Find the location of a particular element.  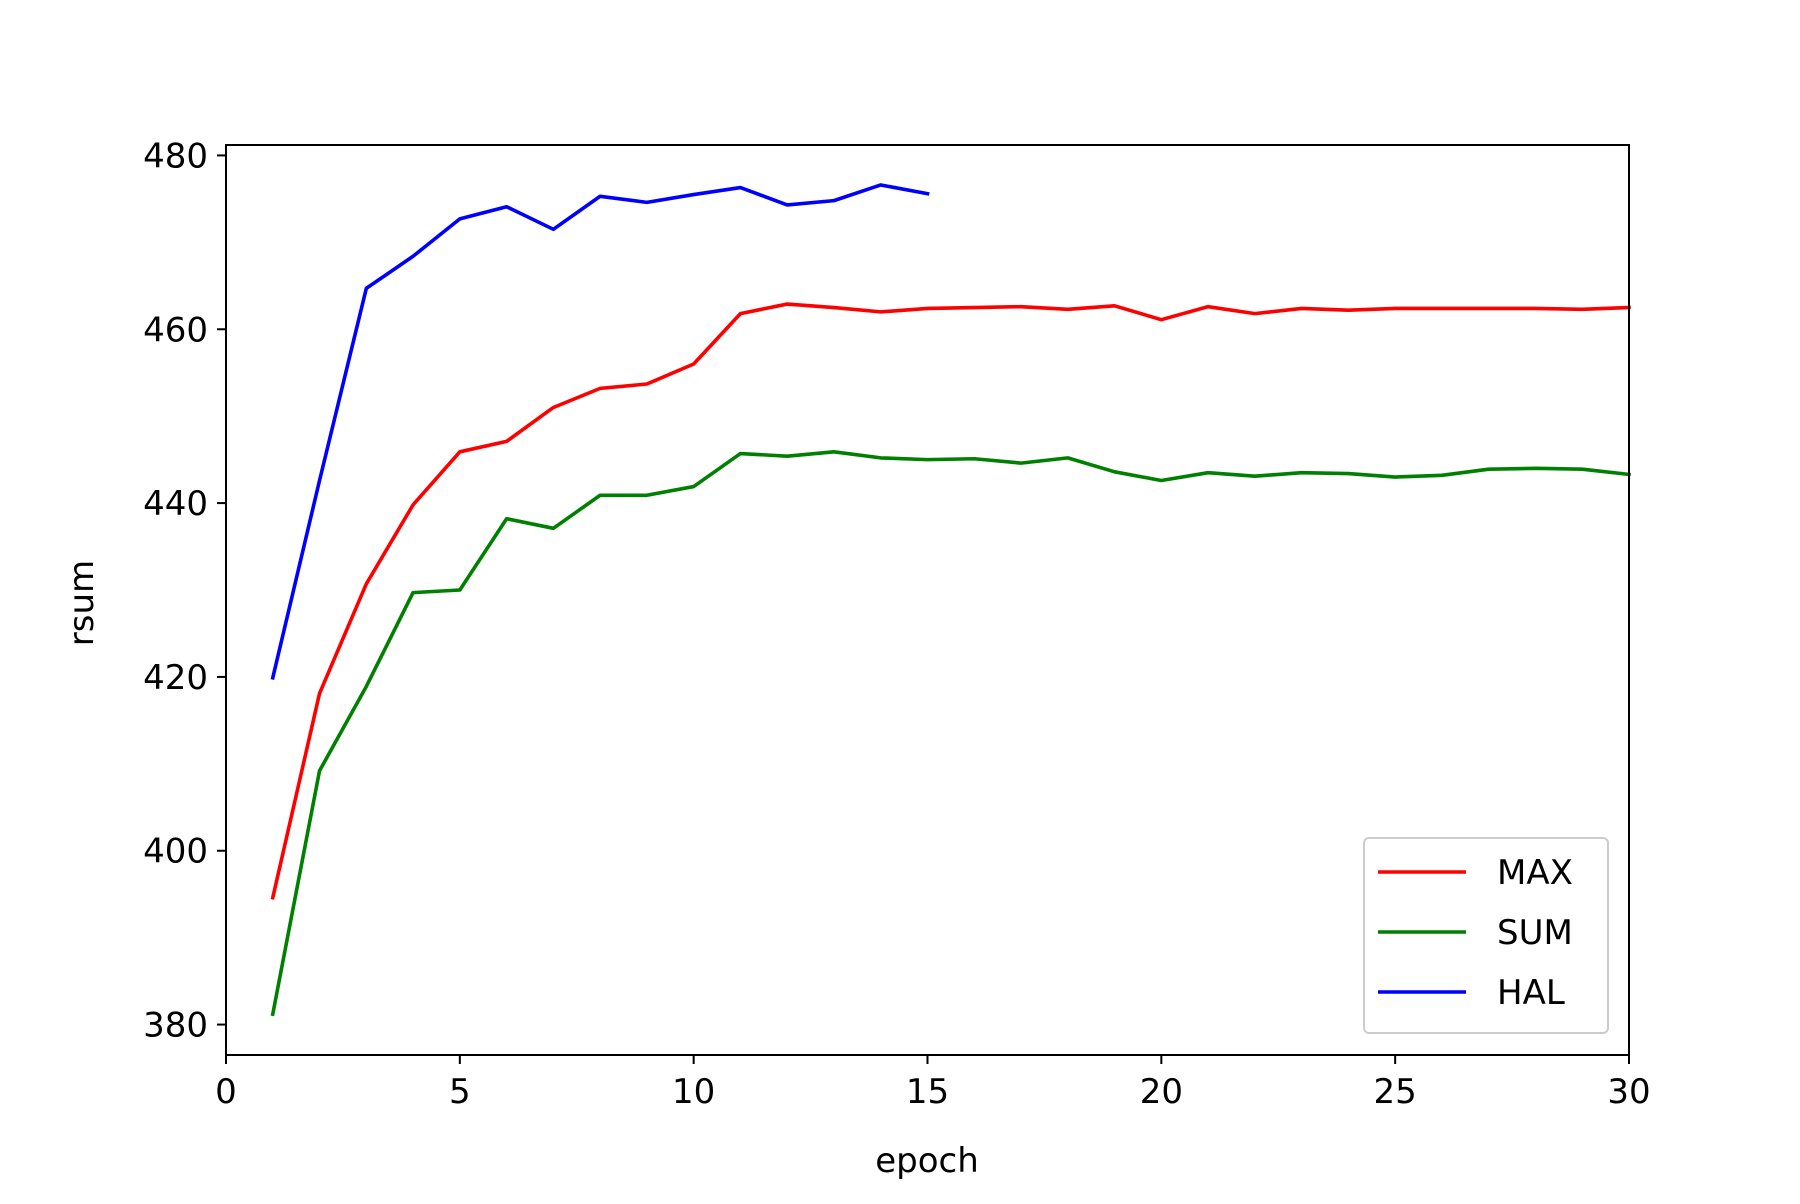

x-tick-label: 5 is located at coordinates (460, 1092).